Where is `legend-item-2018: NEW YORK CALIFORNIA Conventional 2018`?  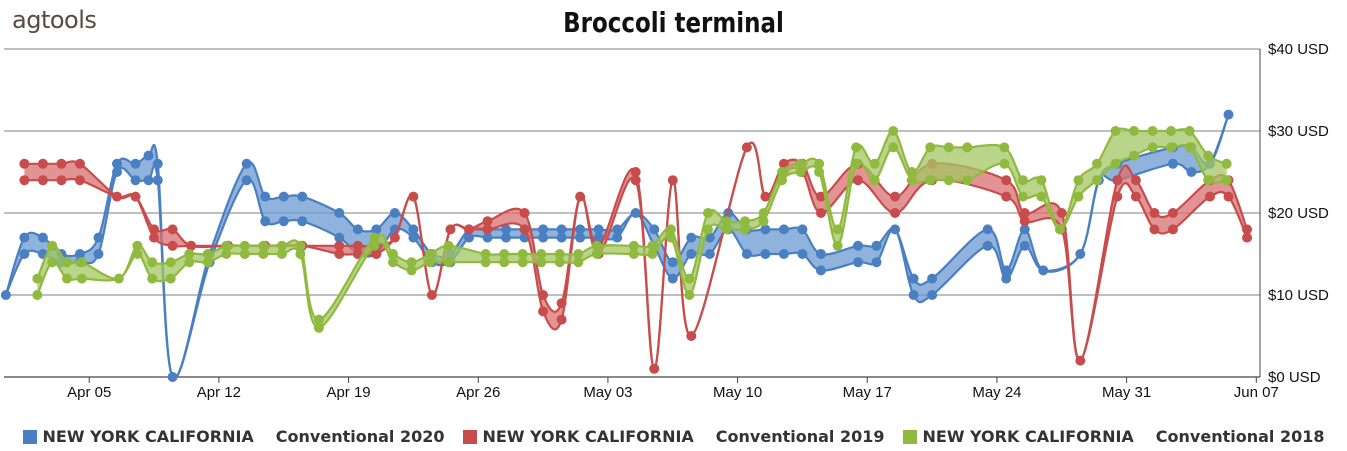
legend-item-2018: NEW YORK CALIFORNIA Conventional 2018 is located at coordinates (1113, 436).